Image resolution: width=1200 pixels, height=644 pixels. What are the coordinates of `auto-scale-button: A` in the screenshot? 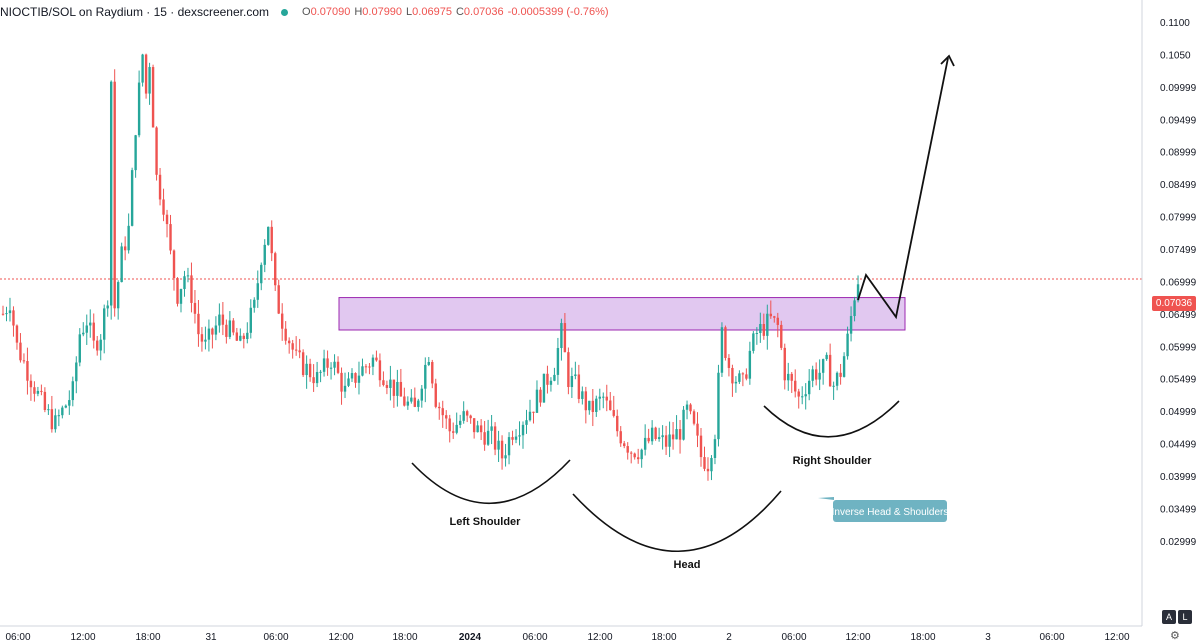 It's located at (1169, 617).